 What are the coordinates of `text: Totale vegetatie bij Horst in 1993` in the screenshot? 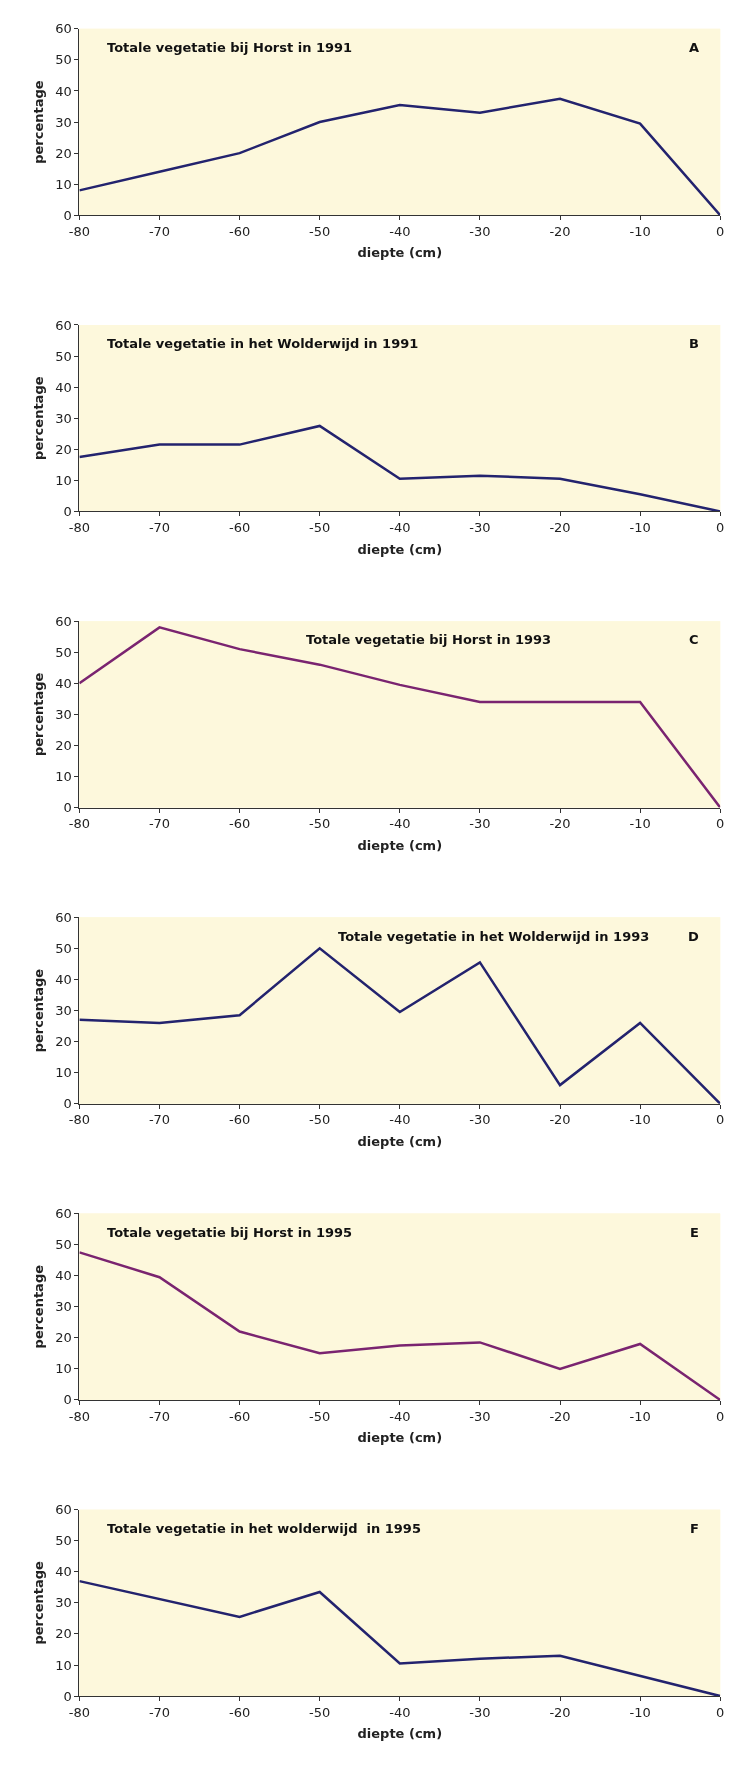 It's located at (429, 639).